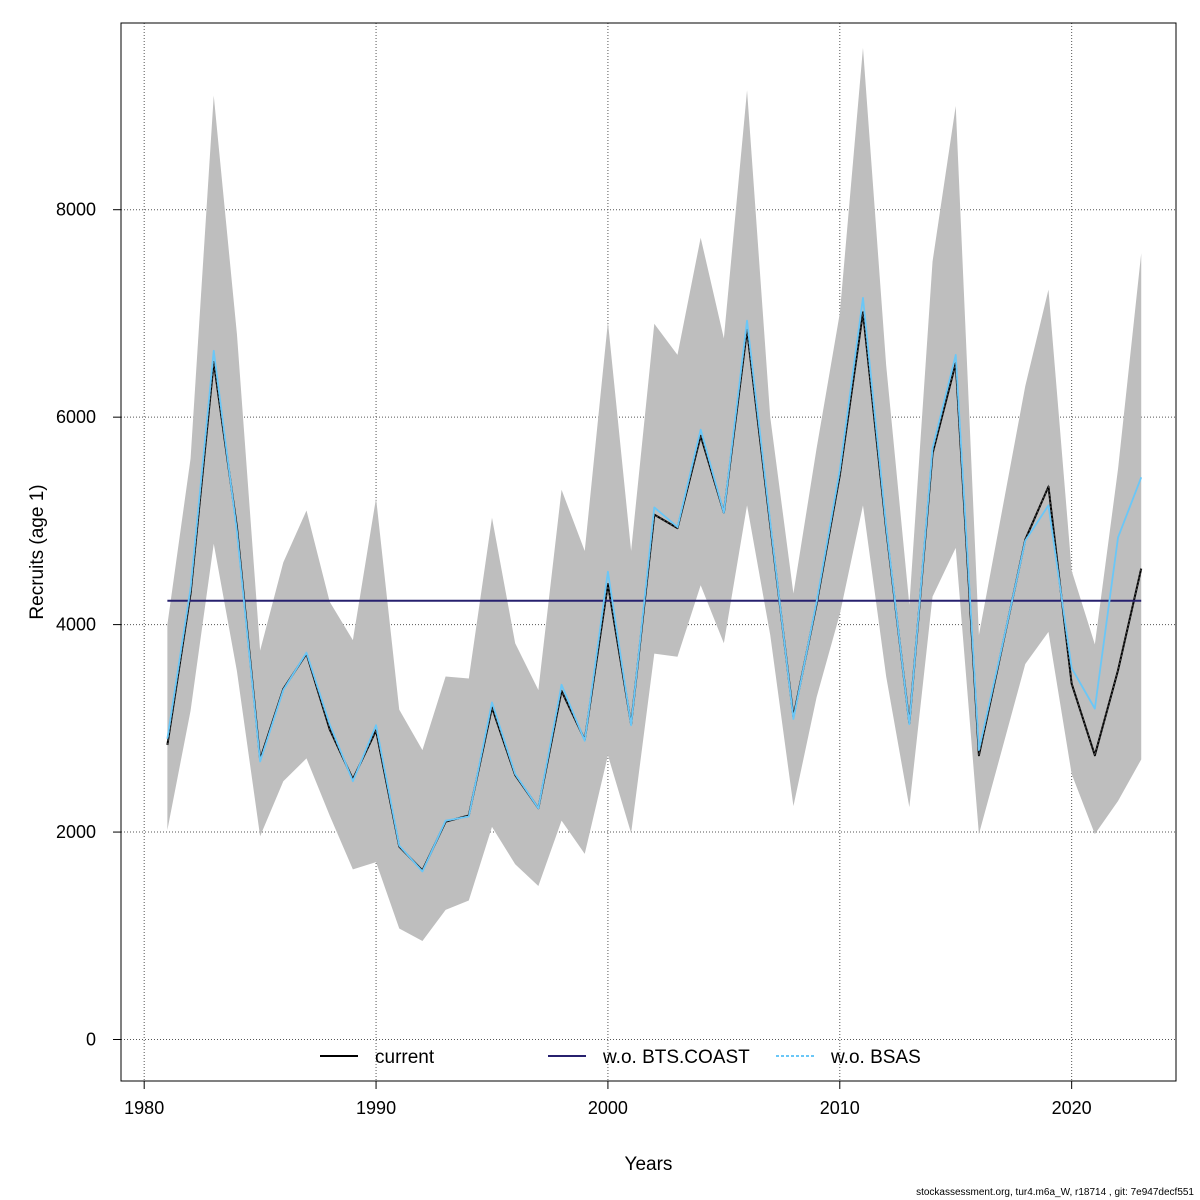 This screenshot has height=1200, width=1200. I want to click on x-tick-label: 2000, so click(608, 1108).